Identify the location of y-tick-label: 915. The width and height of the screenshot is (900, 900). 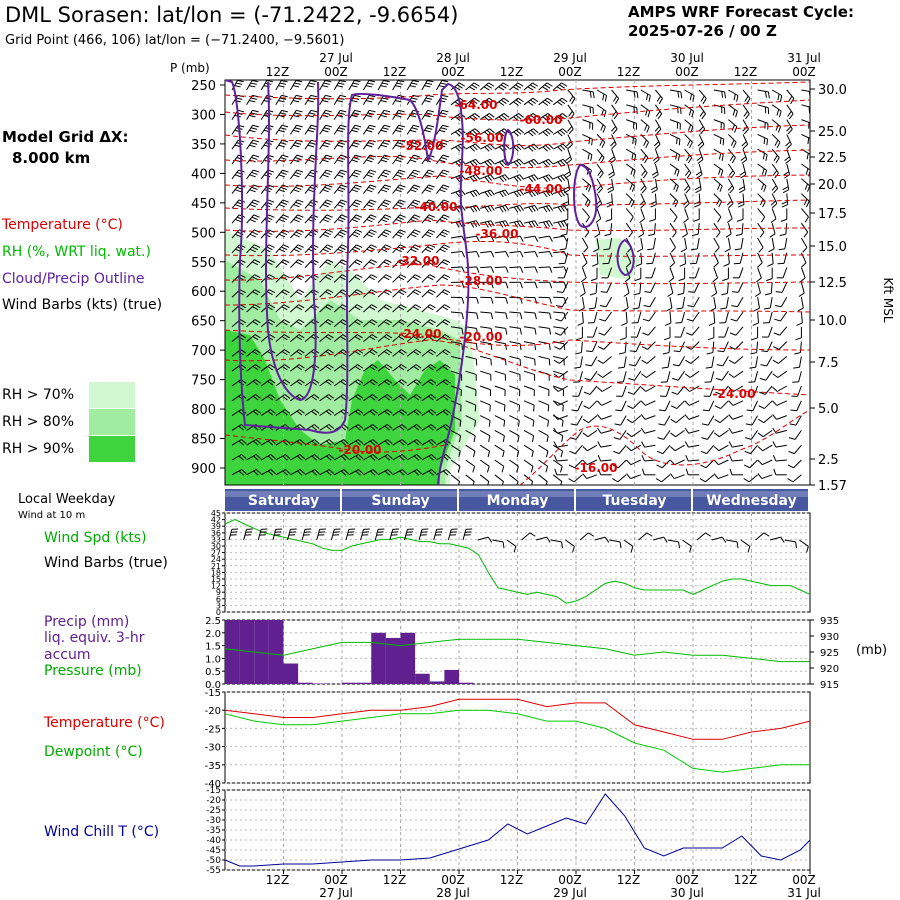
(829, 685).